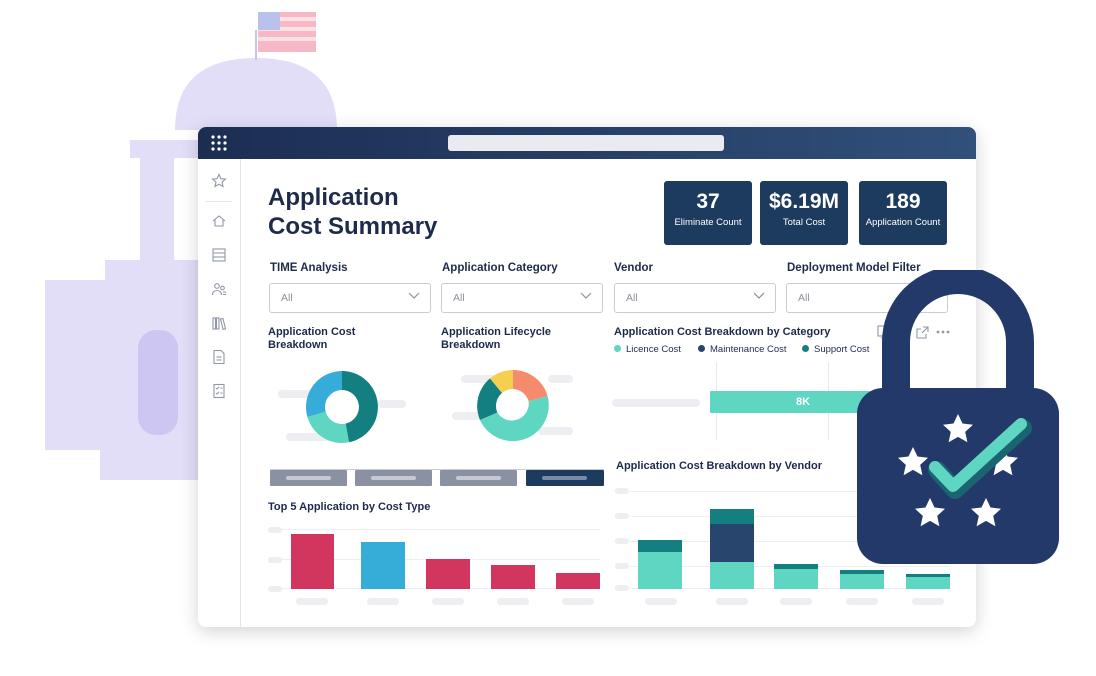 The width and height of the screenshot is (1096, 676). I want to click on kpi-total-cost: $6.19M Total Cost, so click(804, 213).